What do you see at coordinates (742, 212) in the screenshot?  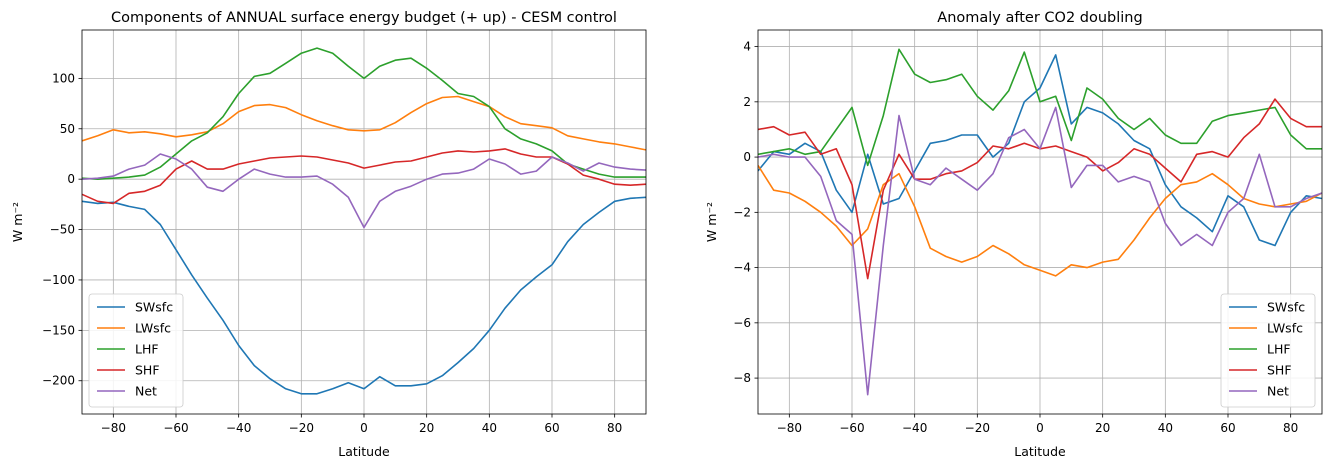 I see `y-tick-label: −2` at bounding box center [742, 212].